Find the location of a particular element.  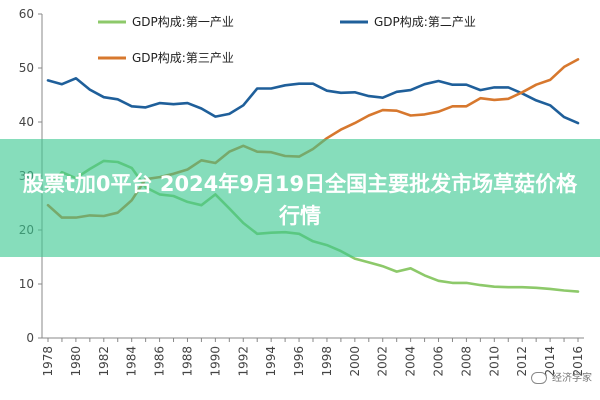

x-tick-label: 2000 is located at coordinates (355, 361).